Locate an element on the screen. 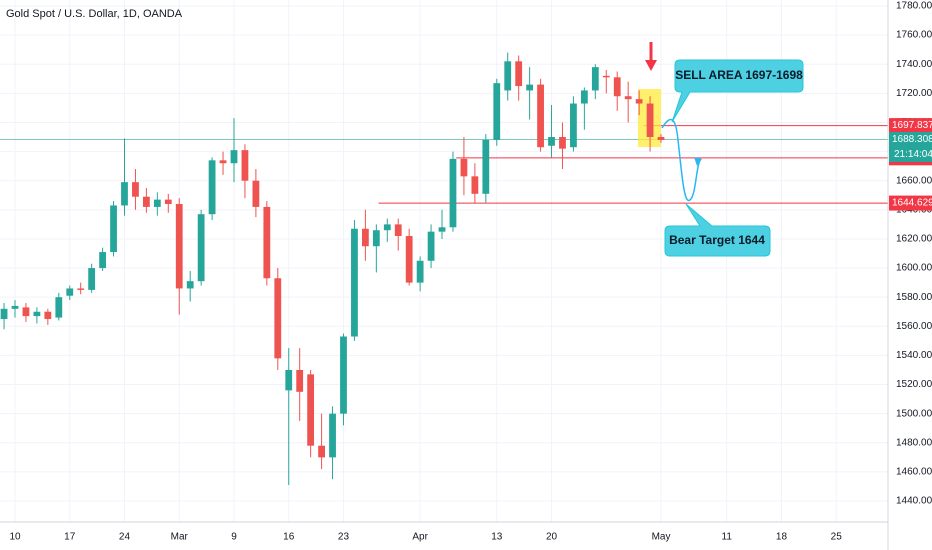 Image resolution: width=932 pixels, height=550 pixels. y-tick-label: 1780.000 is located at coordinates (914, 6).